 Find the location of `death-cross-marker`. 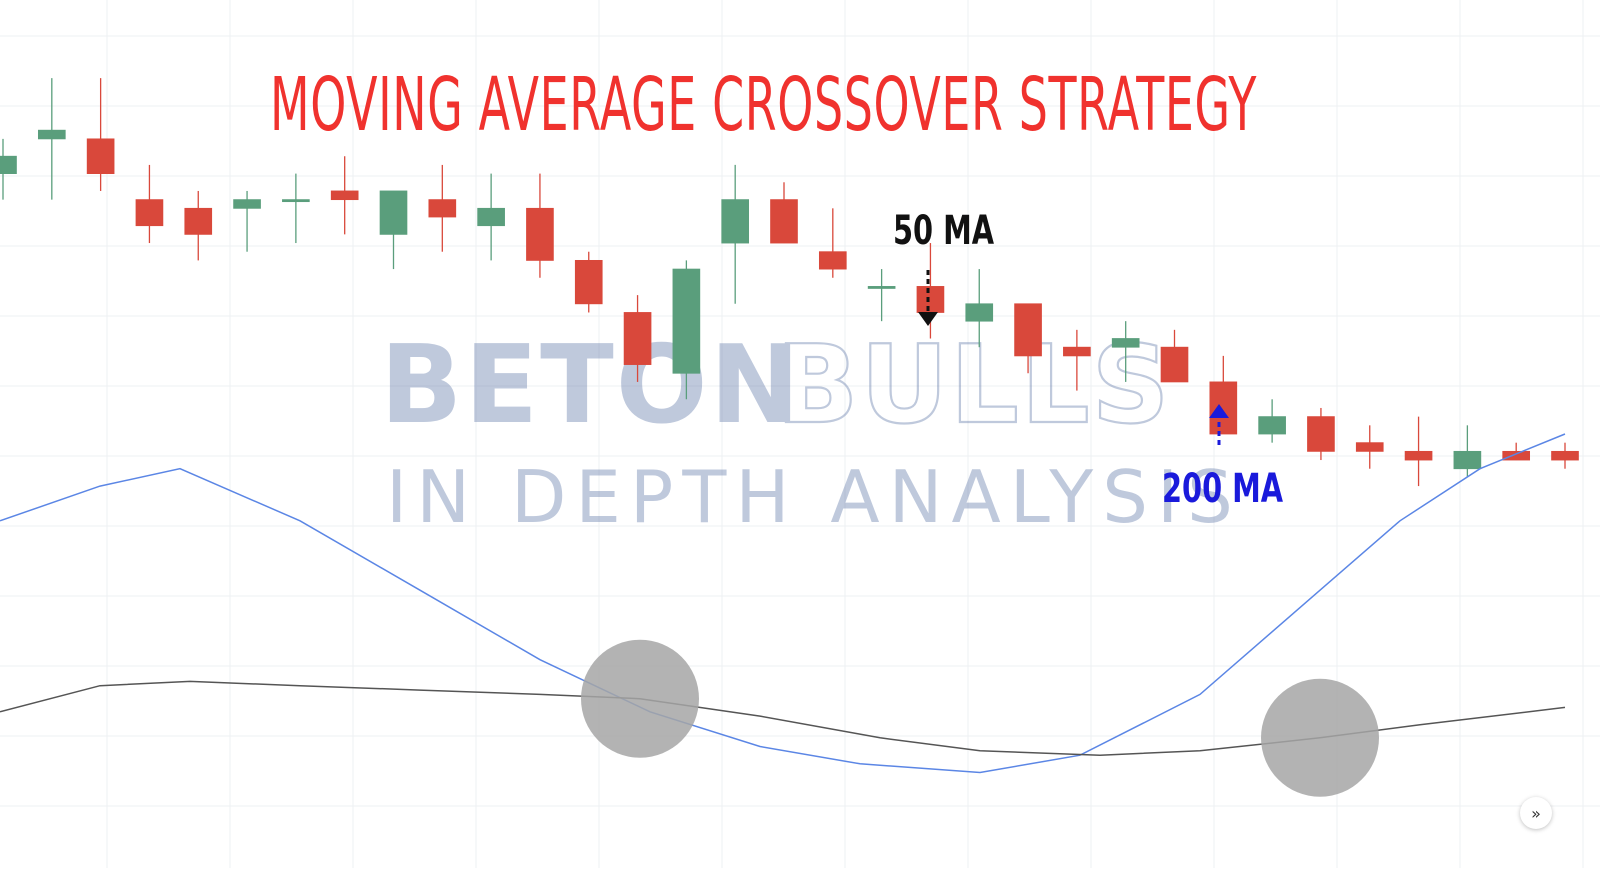

death-cross-marker is located at coordinates (640, 698).